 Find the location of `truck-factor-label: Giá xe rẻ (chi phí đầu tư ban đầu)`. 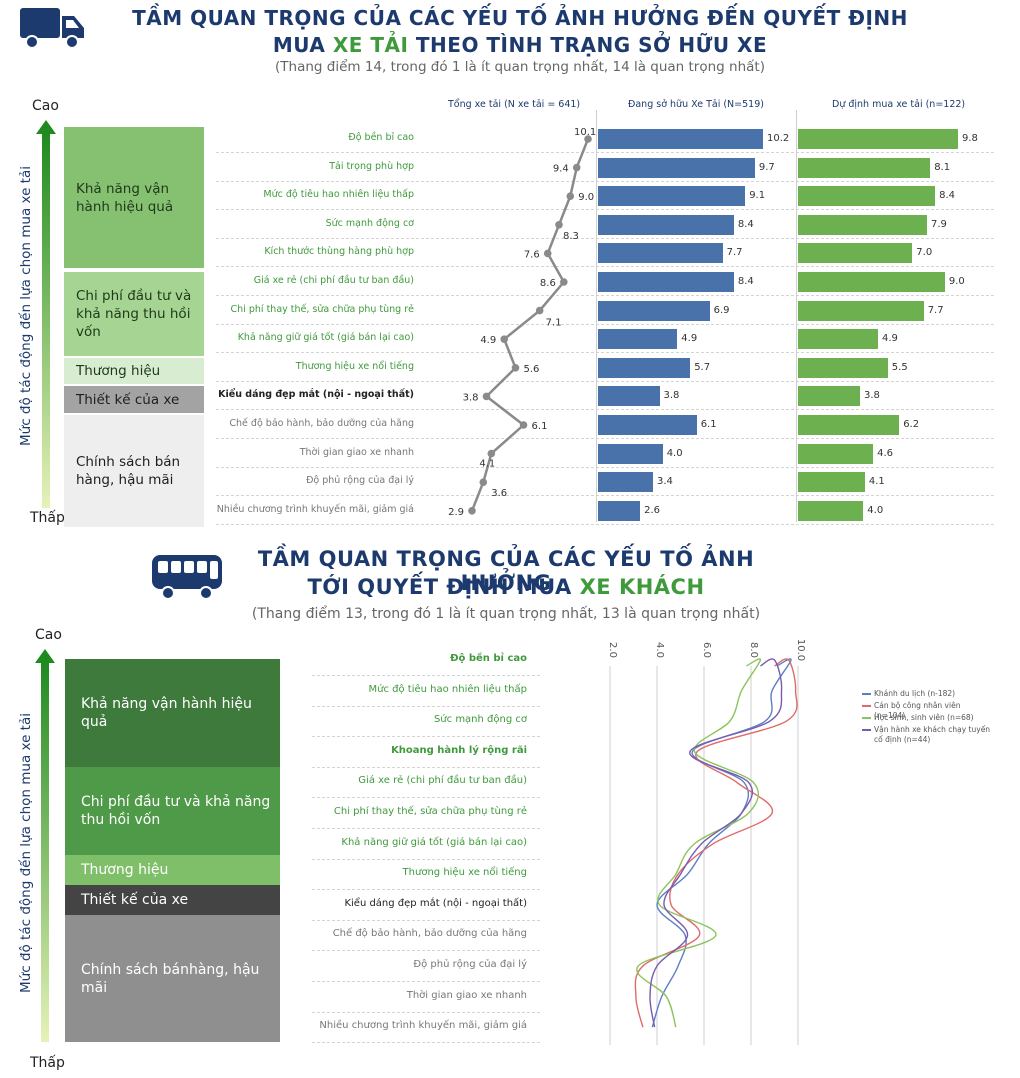

truck-factor-label: Giá xe rẻ (chi phí đầu tư ban đầu) is located at coordinates (333, 280).